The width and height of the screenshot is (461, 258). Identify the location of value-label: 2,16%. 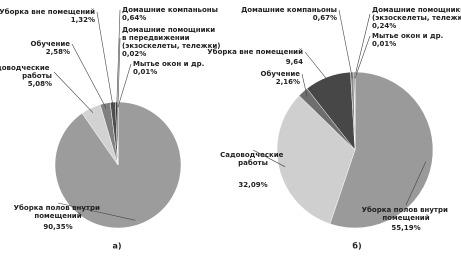
(288, 82).